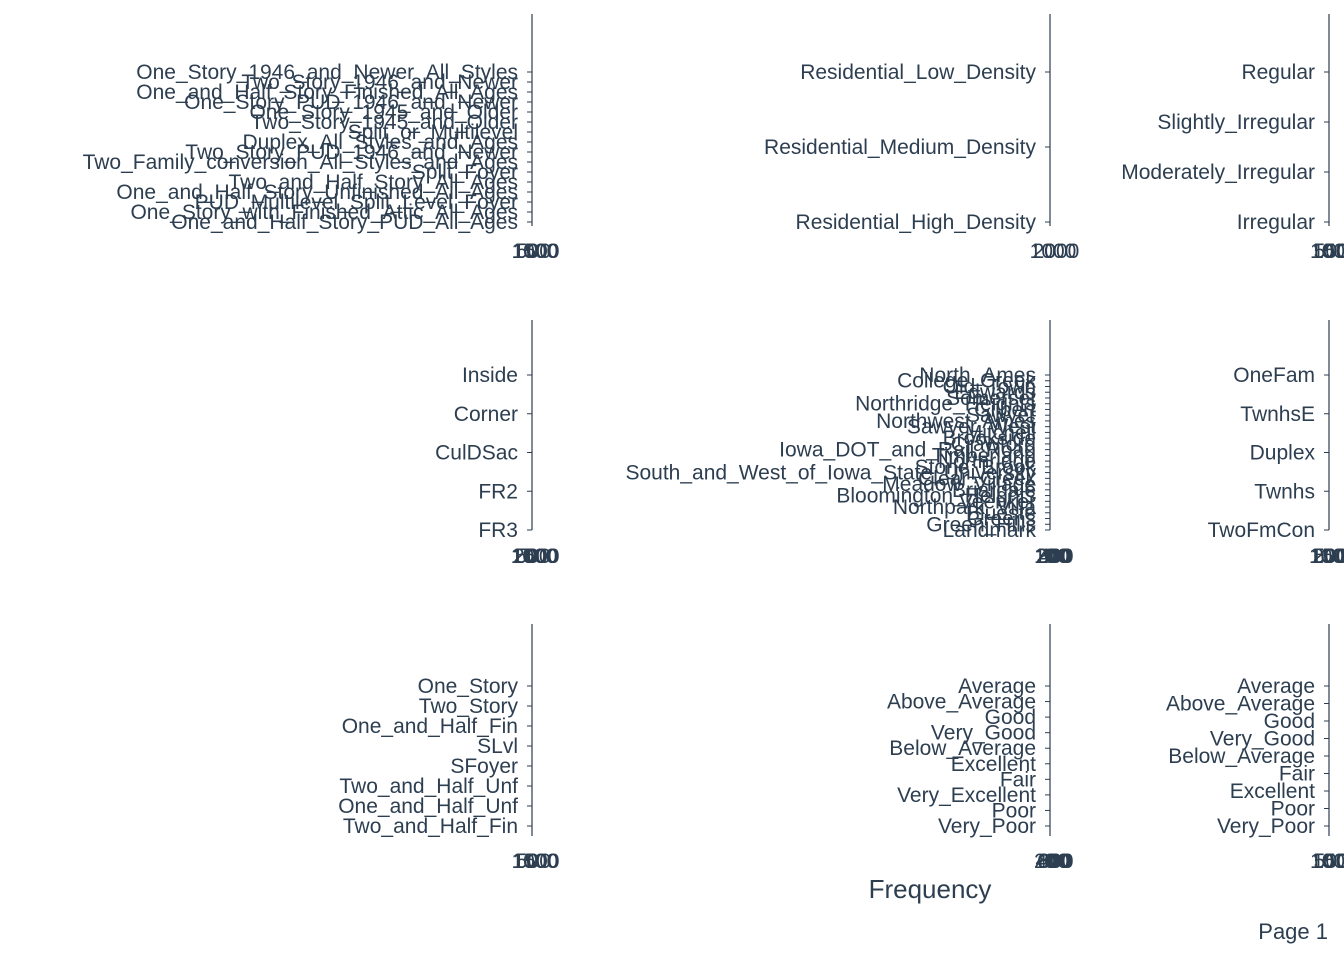 The height and width of the screenshot is (960, 1344). I want to click on category-label: One_Story, so click(468, 686).